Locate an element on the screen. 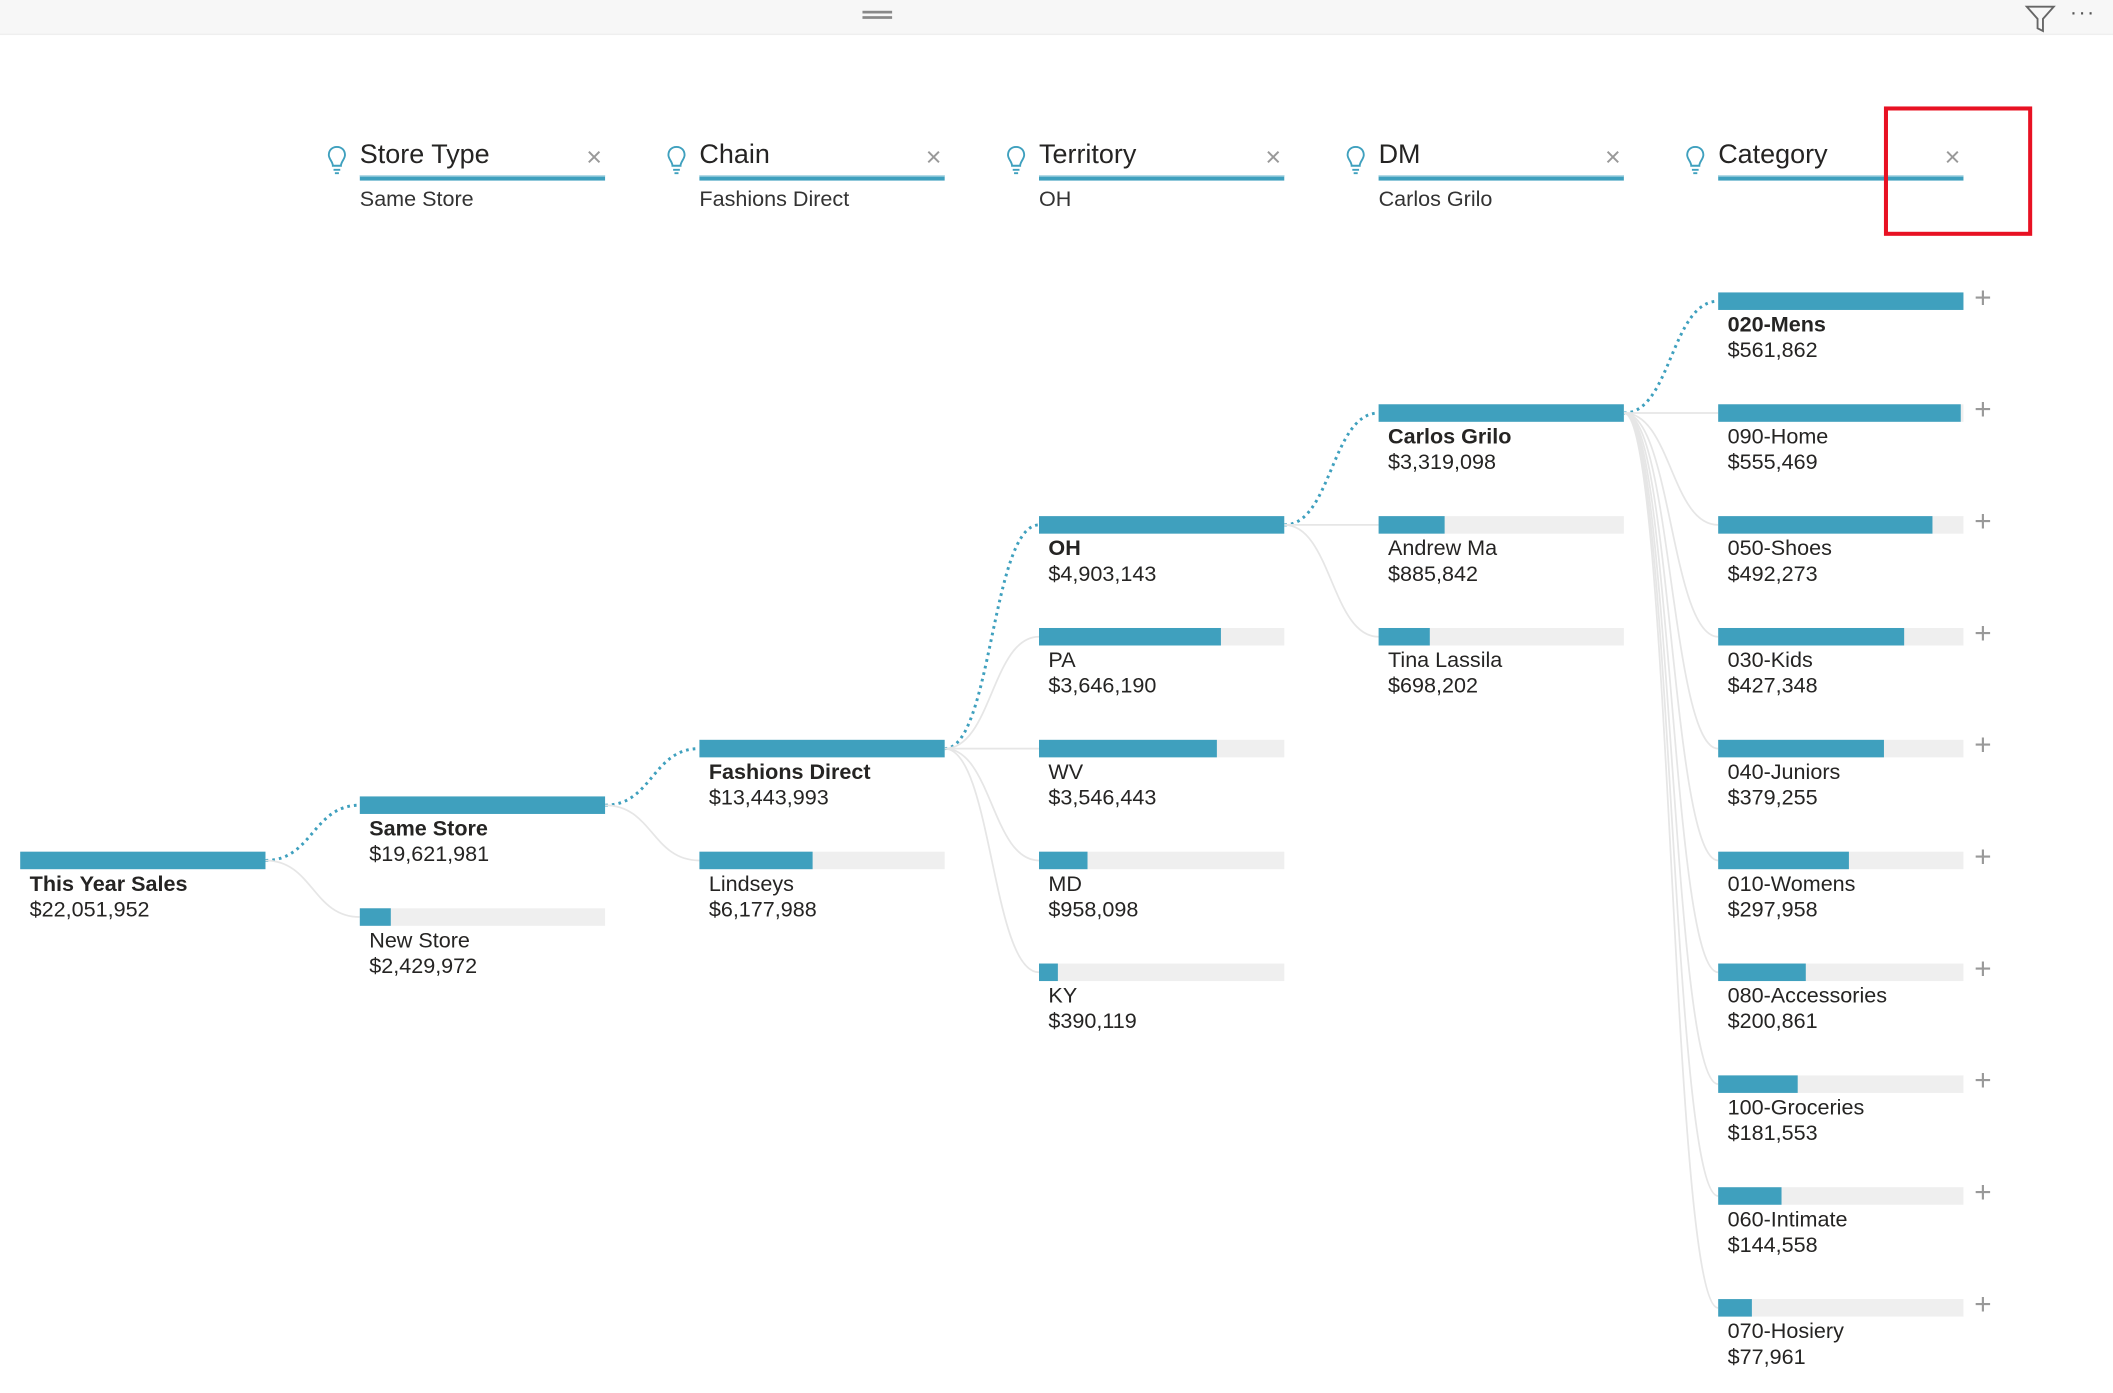  level-selected-value: Fashions Direct is located at coordinates (774, 200).